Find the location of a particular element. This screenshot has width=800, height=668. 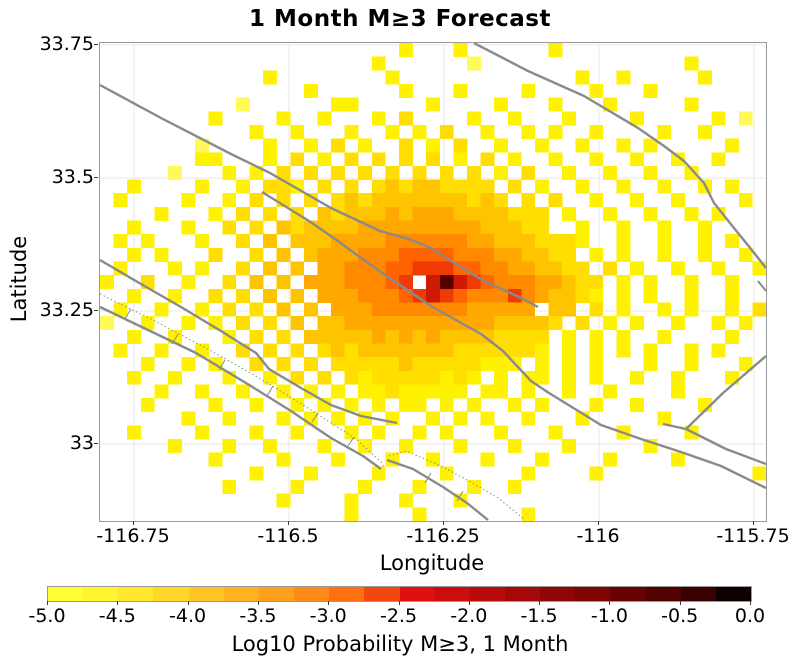

colorbar-tick-label: 0.0 is located at coordinates (750, 616).